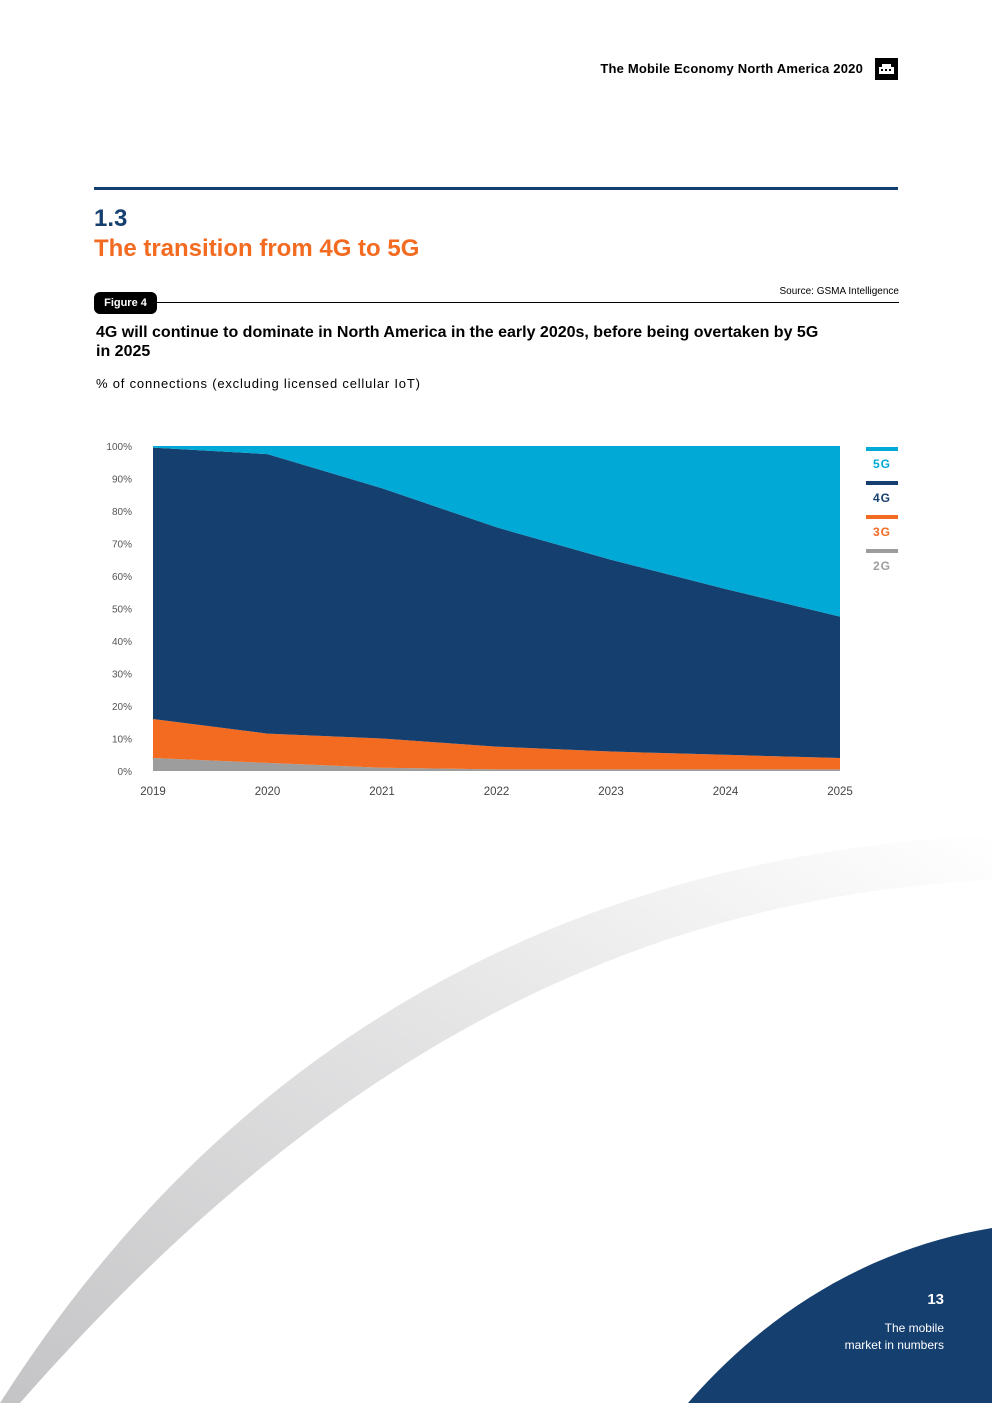 The image size is (992, 1403). I want to click on y-tick-label: 70%, so click(122, 545).